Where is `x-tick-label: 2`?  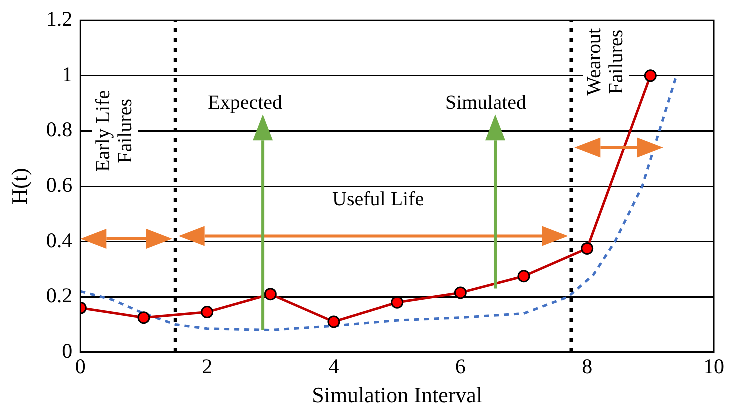 x-tick-label: 2 is located at coordinates (207, 366).